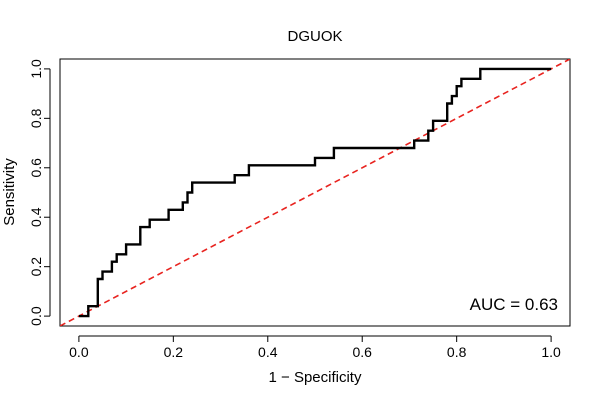 Image resolution: width=600 pixels, height=400 pixels. I want to click on y-tick-label: 0.2, so click(36, 267).